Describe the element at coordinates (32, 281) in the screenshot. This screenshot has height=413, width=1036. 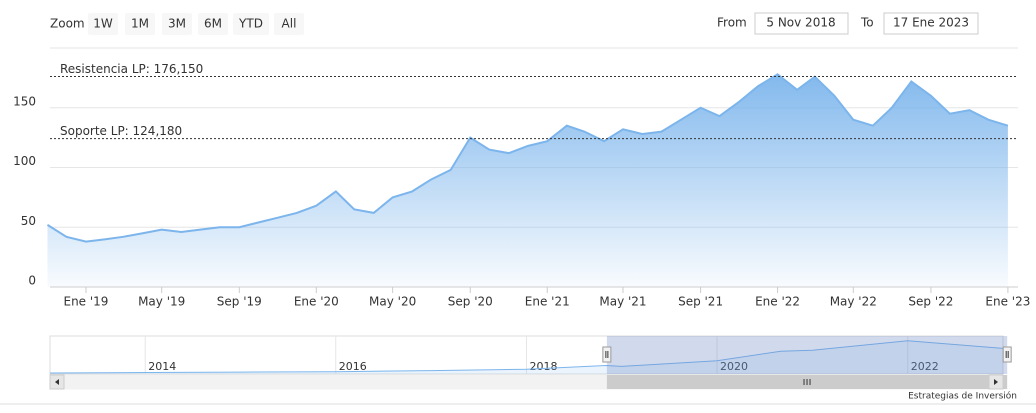
I see `y-tick-label: 0` at that location.